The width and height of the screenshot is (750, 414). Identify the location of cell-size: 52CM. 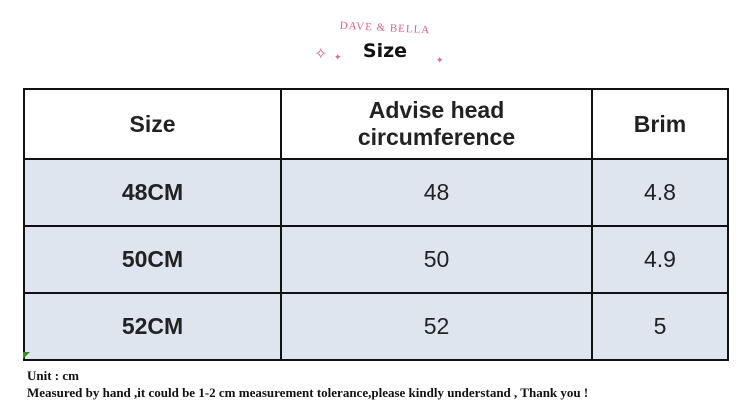
(152, 326).